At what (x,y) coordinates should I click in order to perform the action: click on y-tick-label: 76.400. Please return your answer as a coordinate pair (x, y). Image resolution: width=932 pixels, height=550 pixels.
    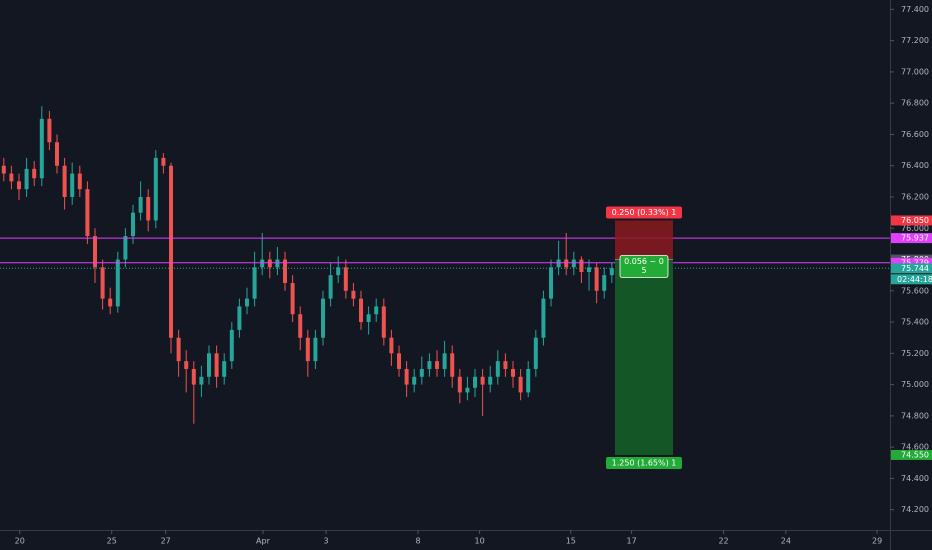
    Looking at the image, I should click on (915, 165).